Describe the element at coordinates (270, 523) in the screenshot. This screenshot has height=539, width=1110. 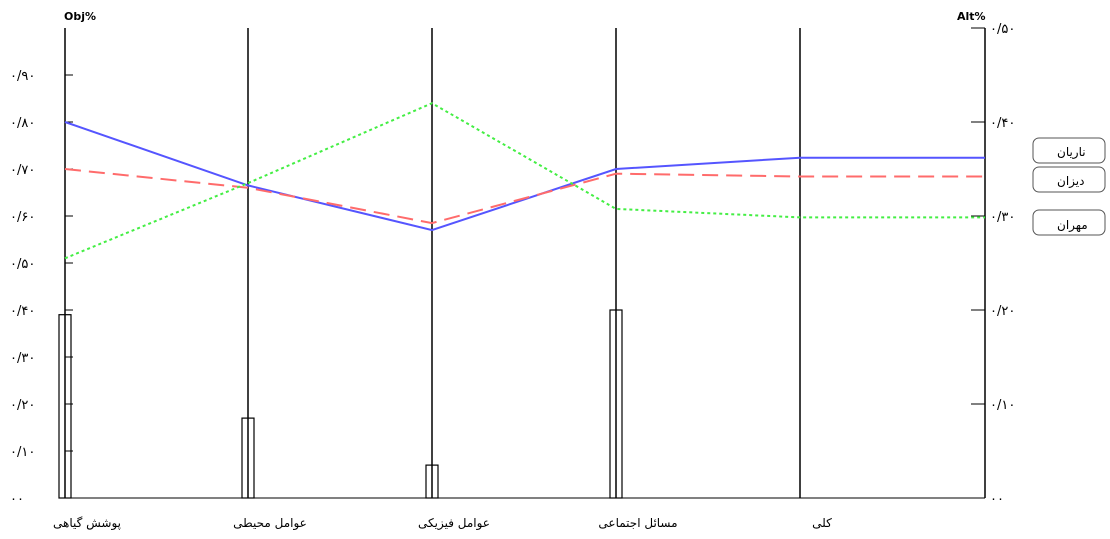
I see `category-label: عوامل محیطی` at that location.